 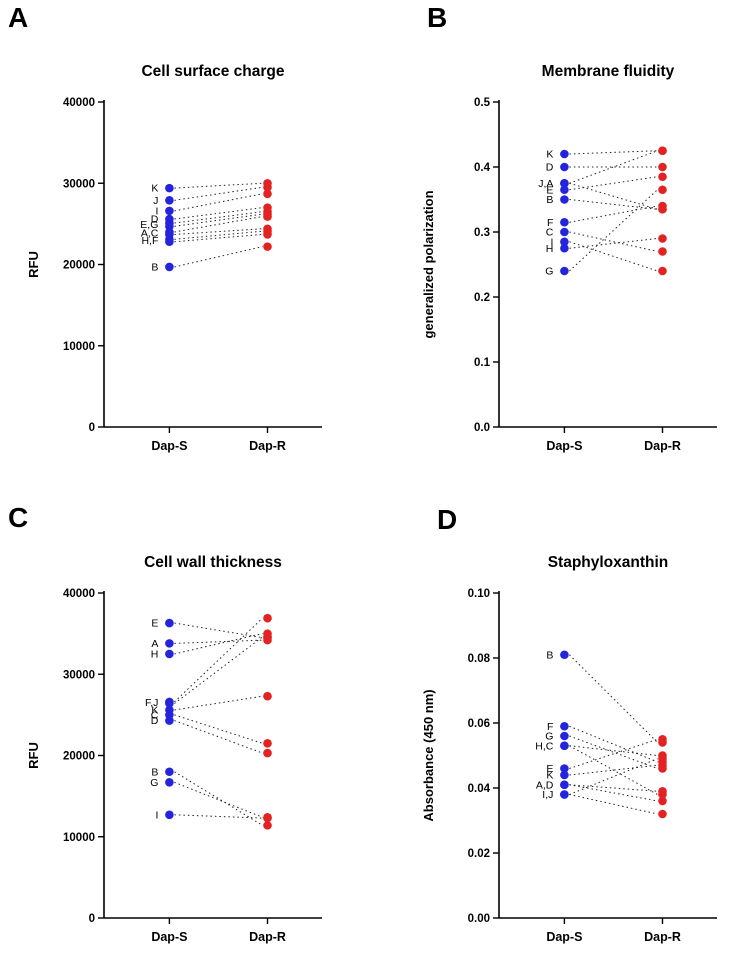 What do you see at coordinates (550, 168) in the screenshot?
I see `strain-label: D` at bounding box center [550, 168].